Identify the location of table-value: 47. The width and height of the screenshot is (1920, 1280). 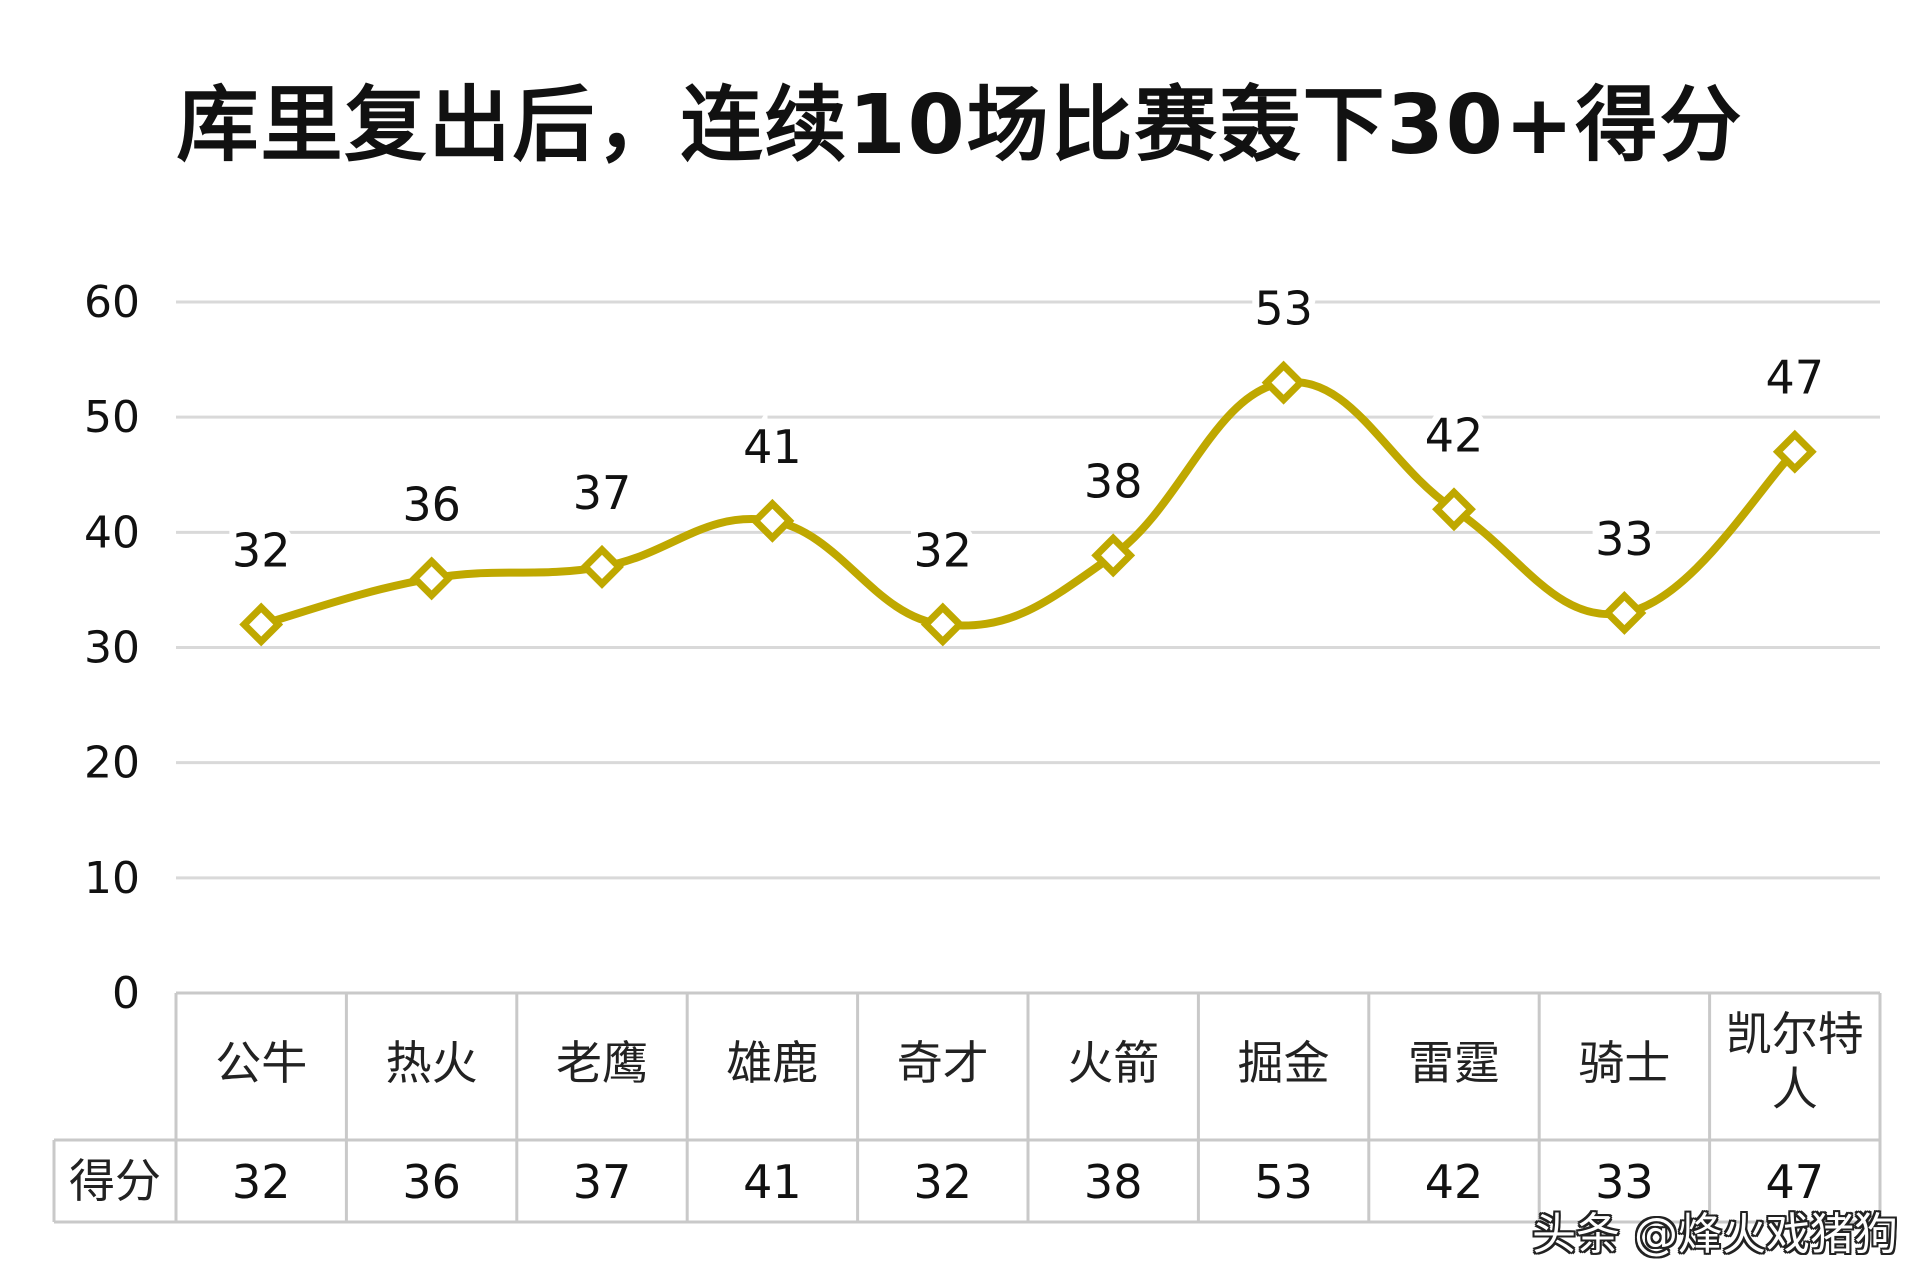
(1795, 1182).